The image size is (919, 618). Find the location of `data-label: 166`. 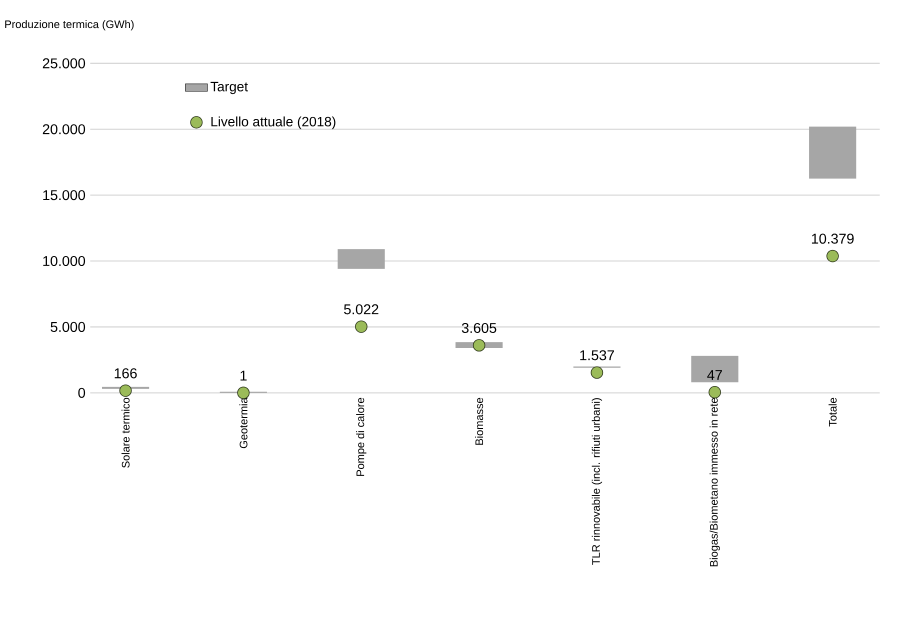

data-label: 166 is located at coordinates (125, 373).